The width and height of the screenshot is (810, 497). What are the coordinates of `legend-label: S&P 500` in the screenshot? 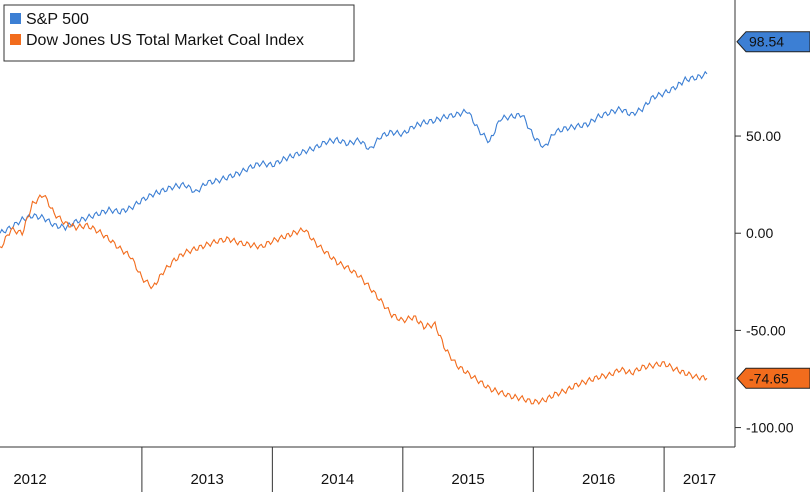 It's located at (57, 19).